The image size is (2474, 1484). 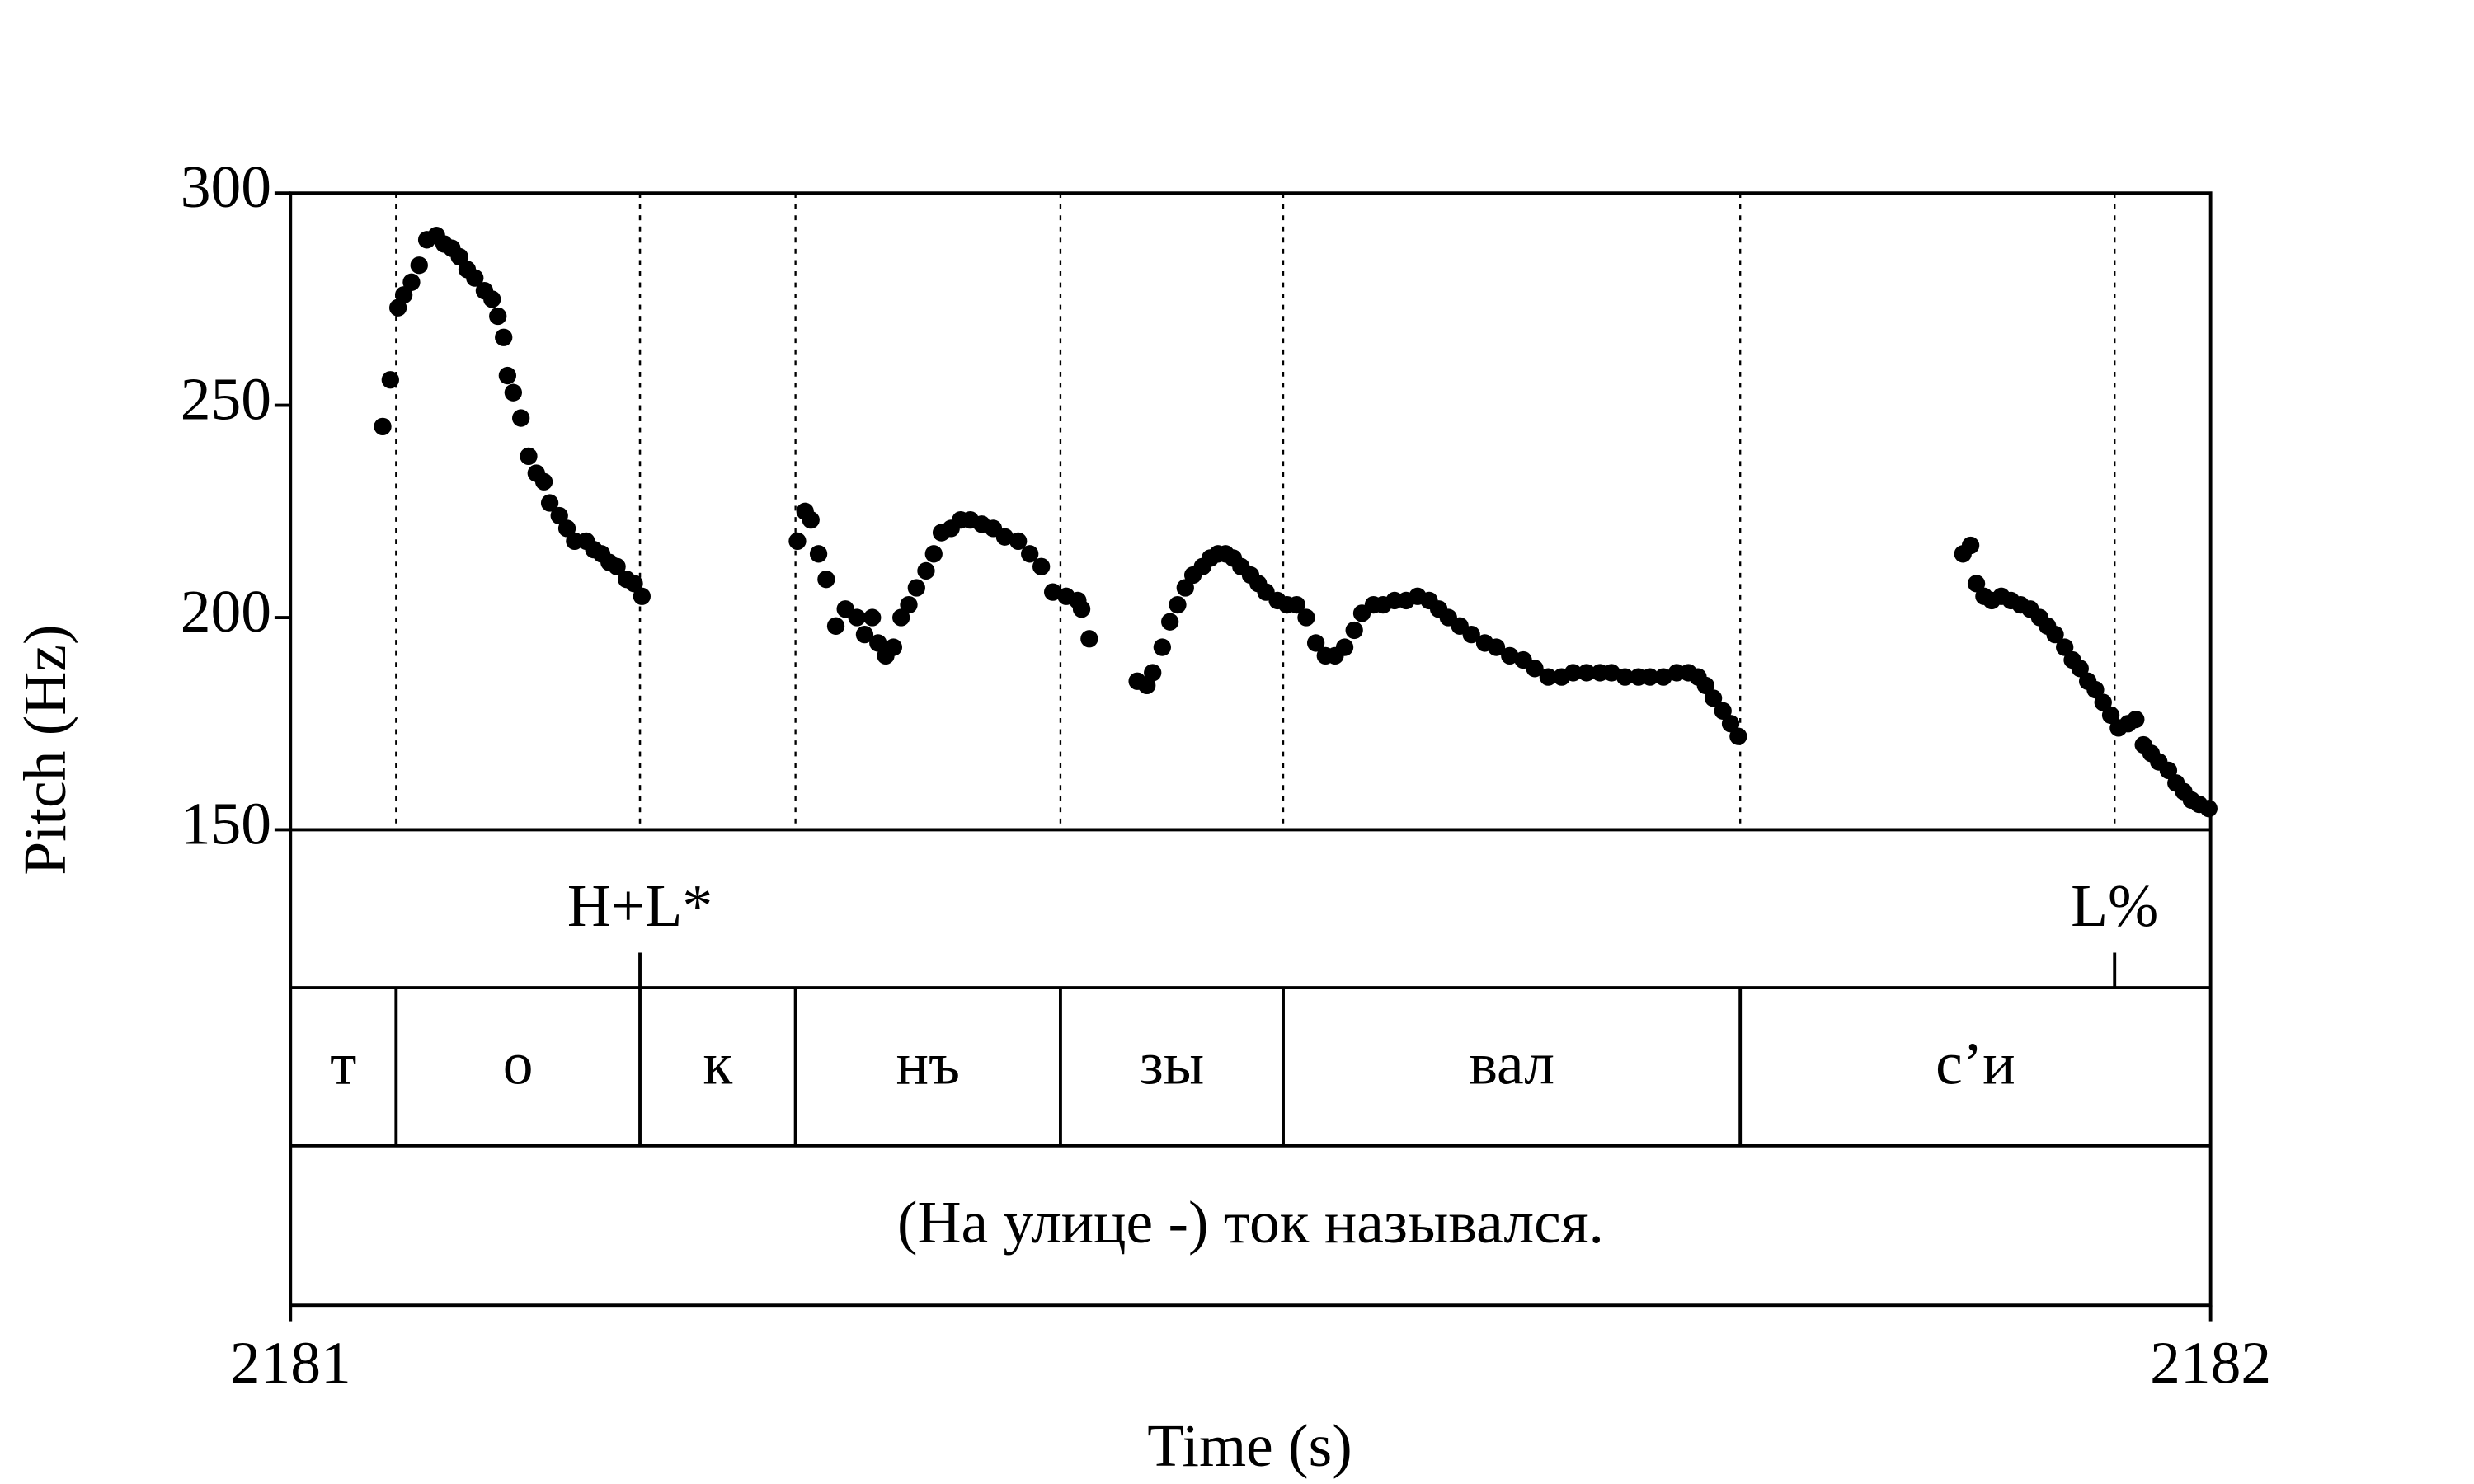 What do you see at coordinates (717, 1063) in the screenshot?
I see `interval-label: к` at bounding box center [717, 1063].